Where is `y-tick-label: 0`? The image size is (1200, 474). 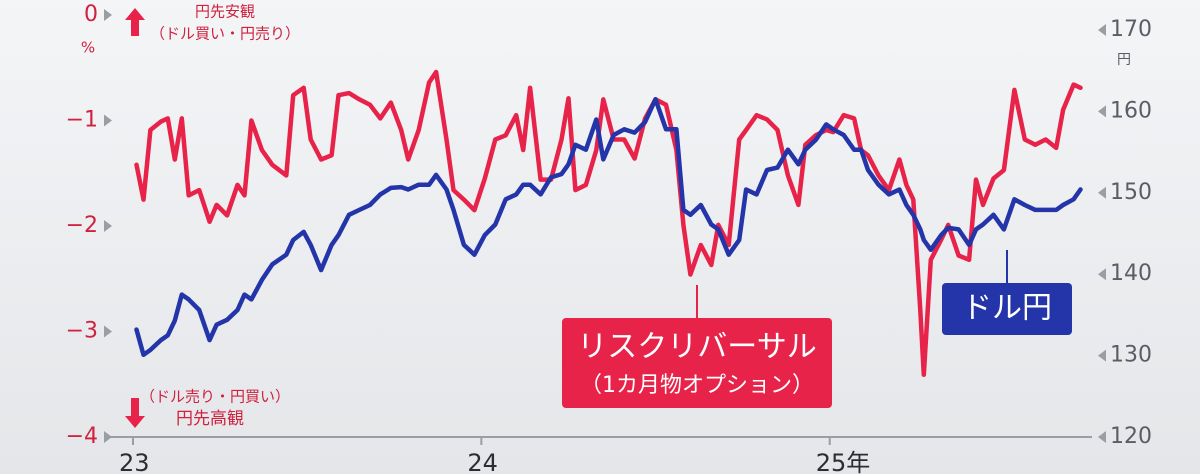 y-tick-label: 0 is located at coordinates (91, 14).